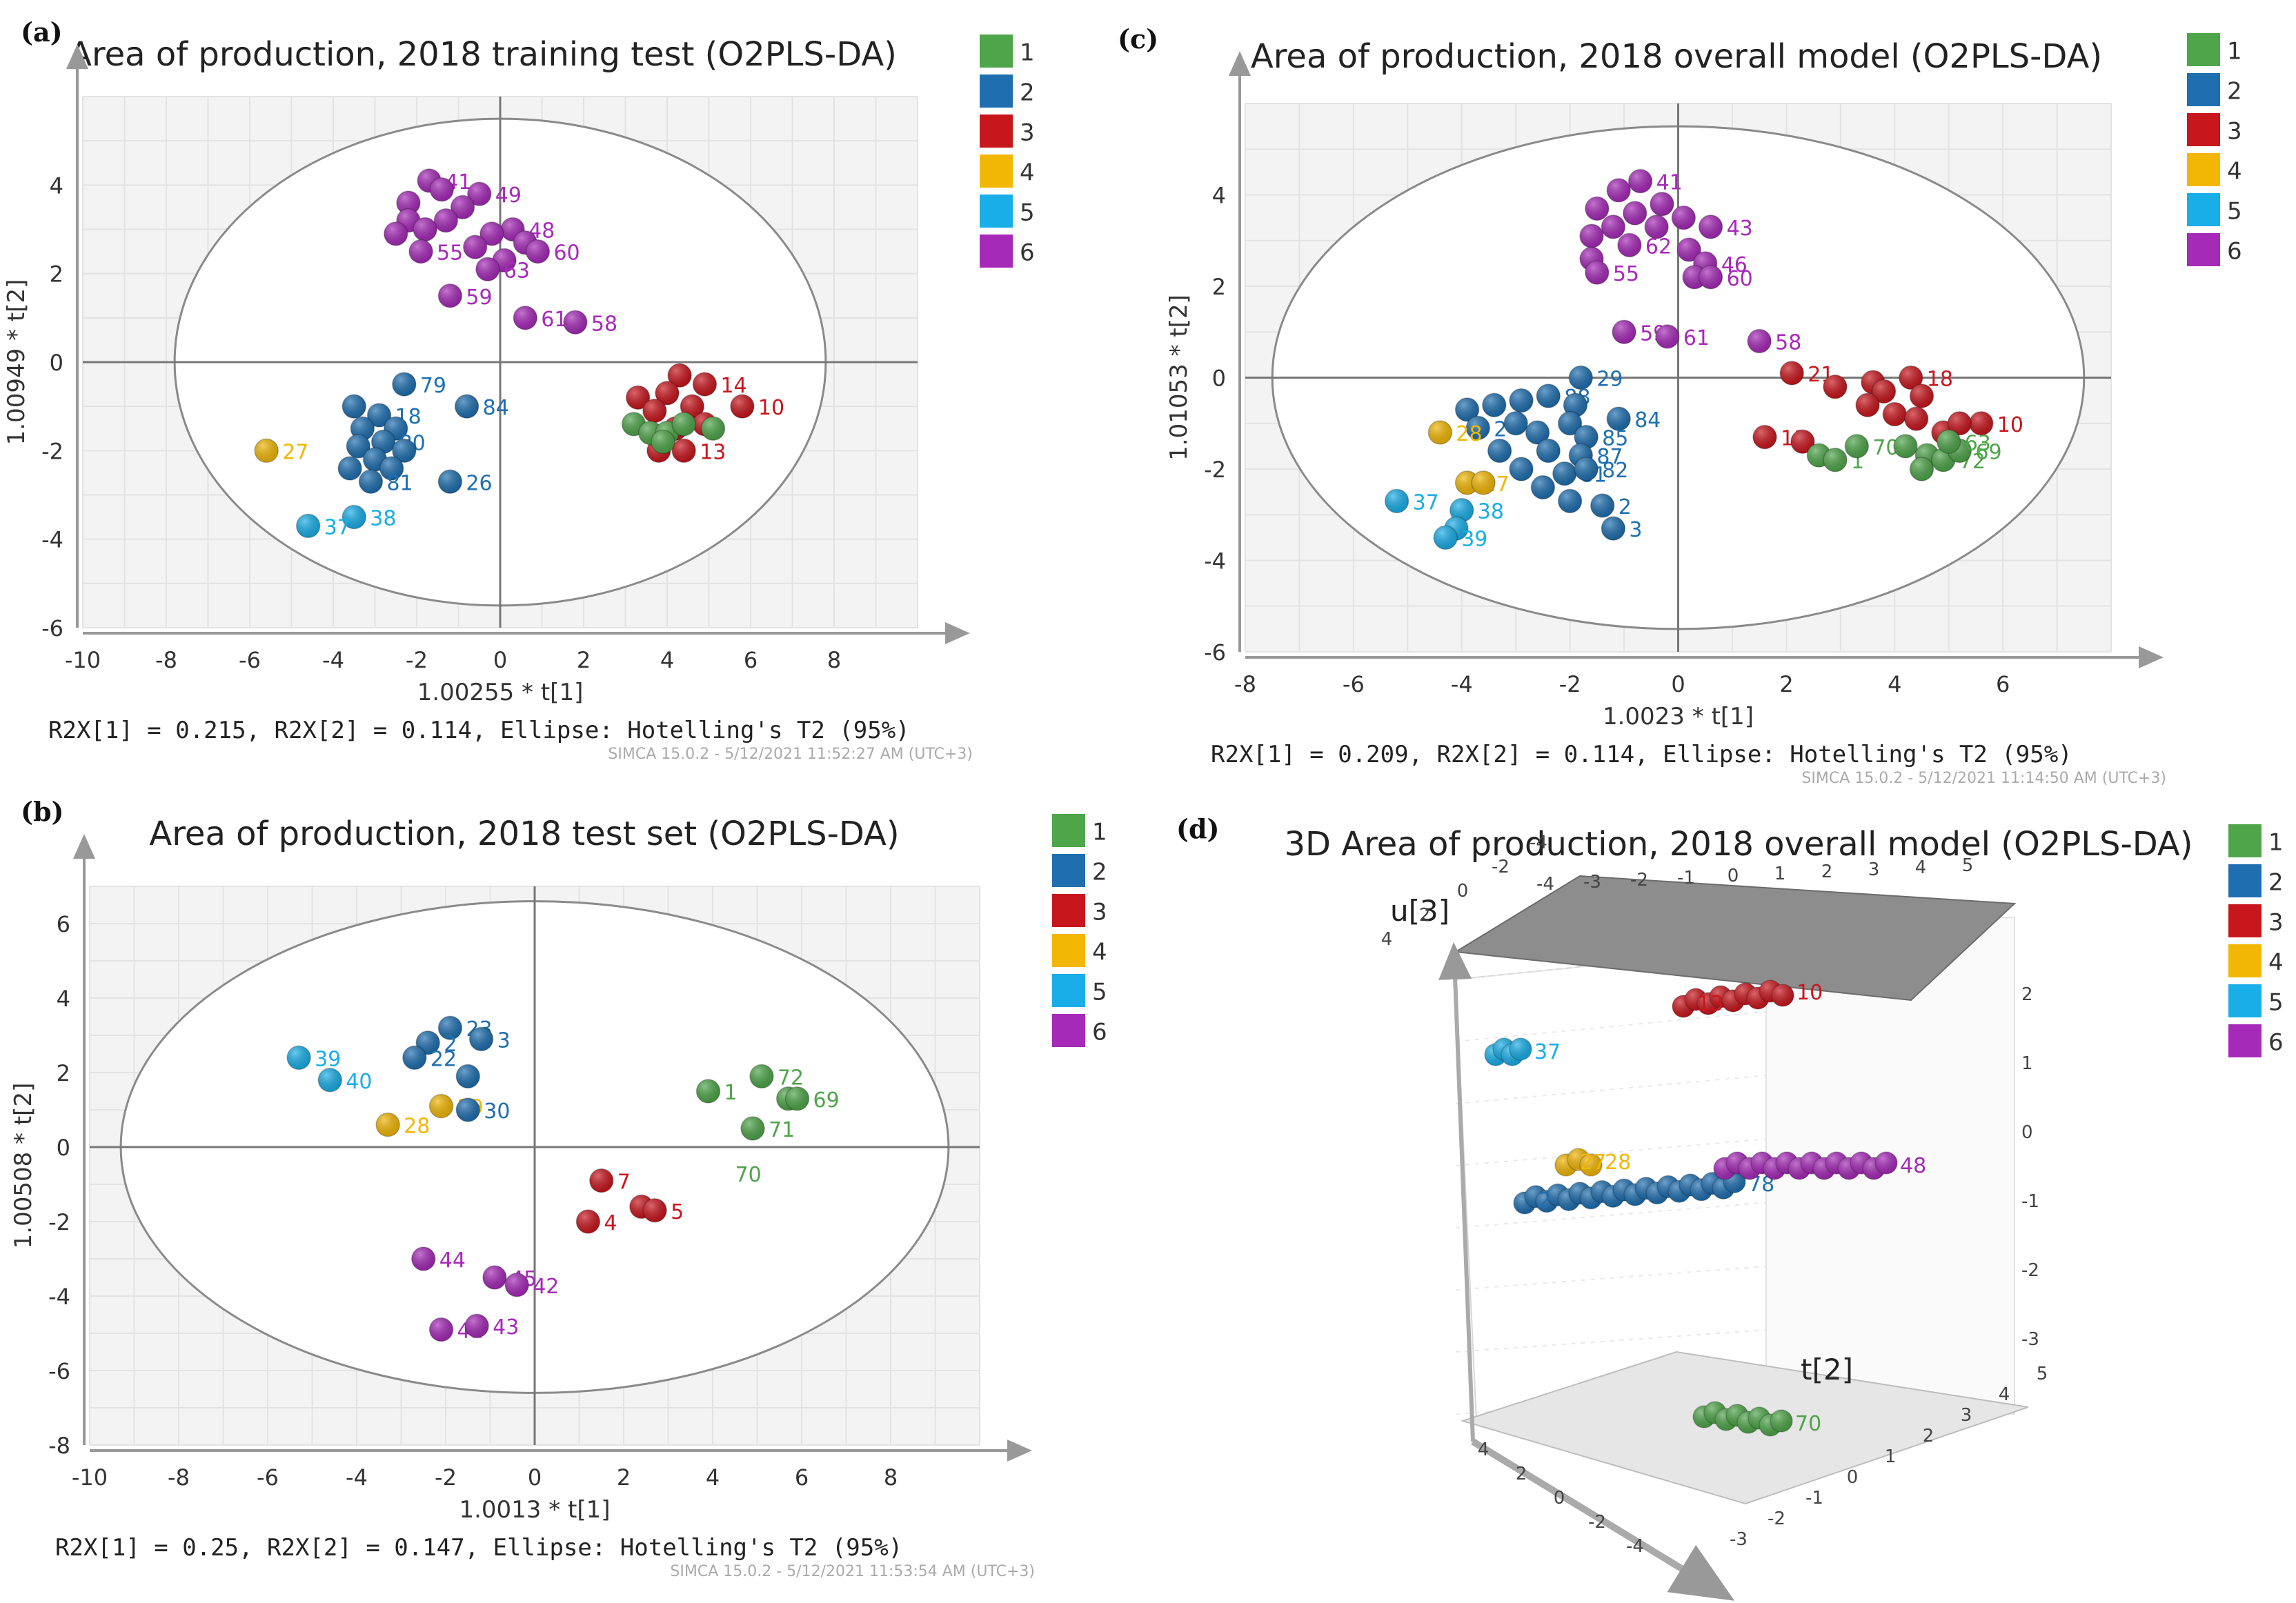  What do you see at coordinates (1426, 503) in the screenshot?
I see `data-point-label: 37` at bounding box center [1426, 503].